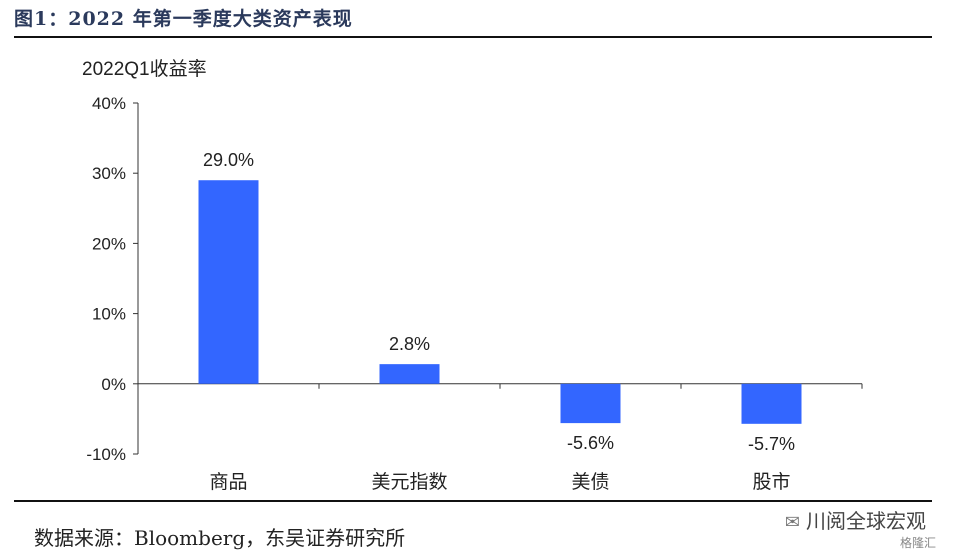 Image resolution: width=956 pixels, height=560 pixels. What do you see at coordinates (109, 173) in the screenshot?
I see `y-tick-label: 30%` at bounding box center [109, 173].